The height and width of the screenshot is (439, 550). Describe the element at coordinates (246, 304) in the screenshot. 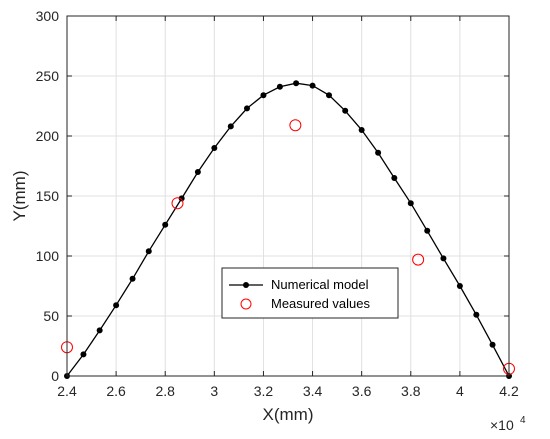

I see `legend-marker-measured-values` at that location.